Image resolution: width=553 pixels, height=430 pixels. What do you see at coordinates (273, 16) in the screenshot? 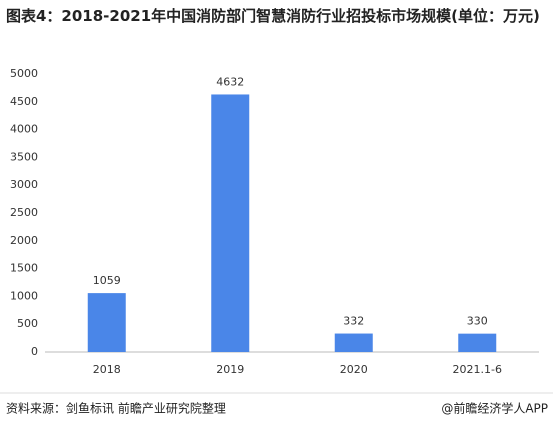
I see `chart-title: 图表4：2018-2021年中国消防部门智慧消防行业招投标市场规模(单位：万元)` at bounding box center [273, 16].